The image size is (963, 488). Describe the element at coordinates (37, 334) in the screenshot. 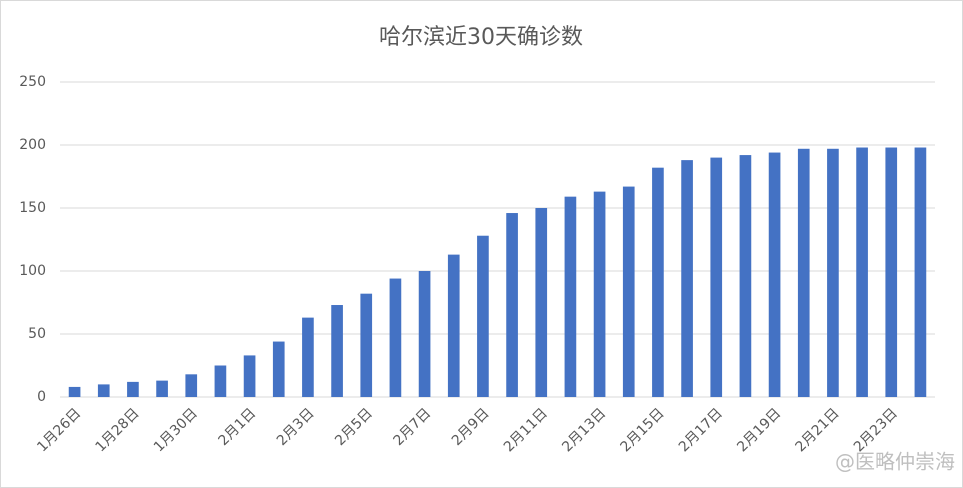

I see `y-tick-label: 50` at that location.